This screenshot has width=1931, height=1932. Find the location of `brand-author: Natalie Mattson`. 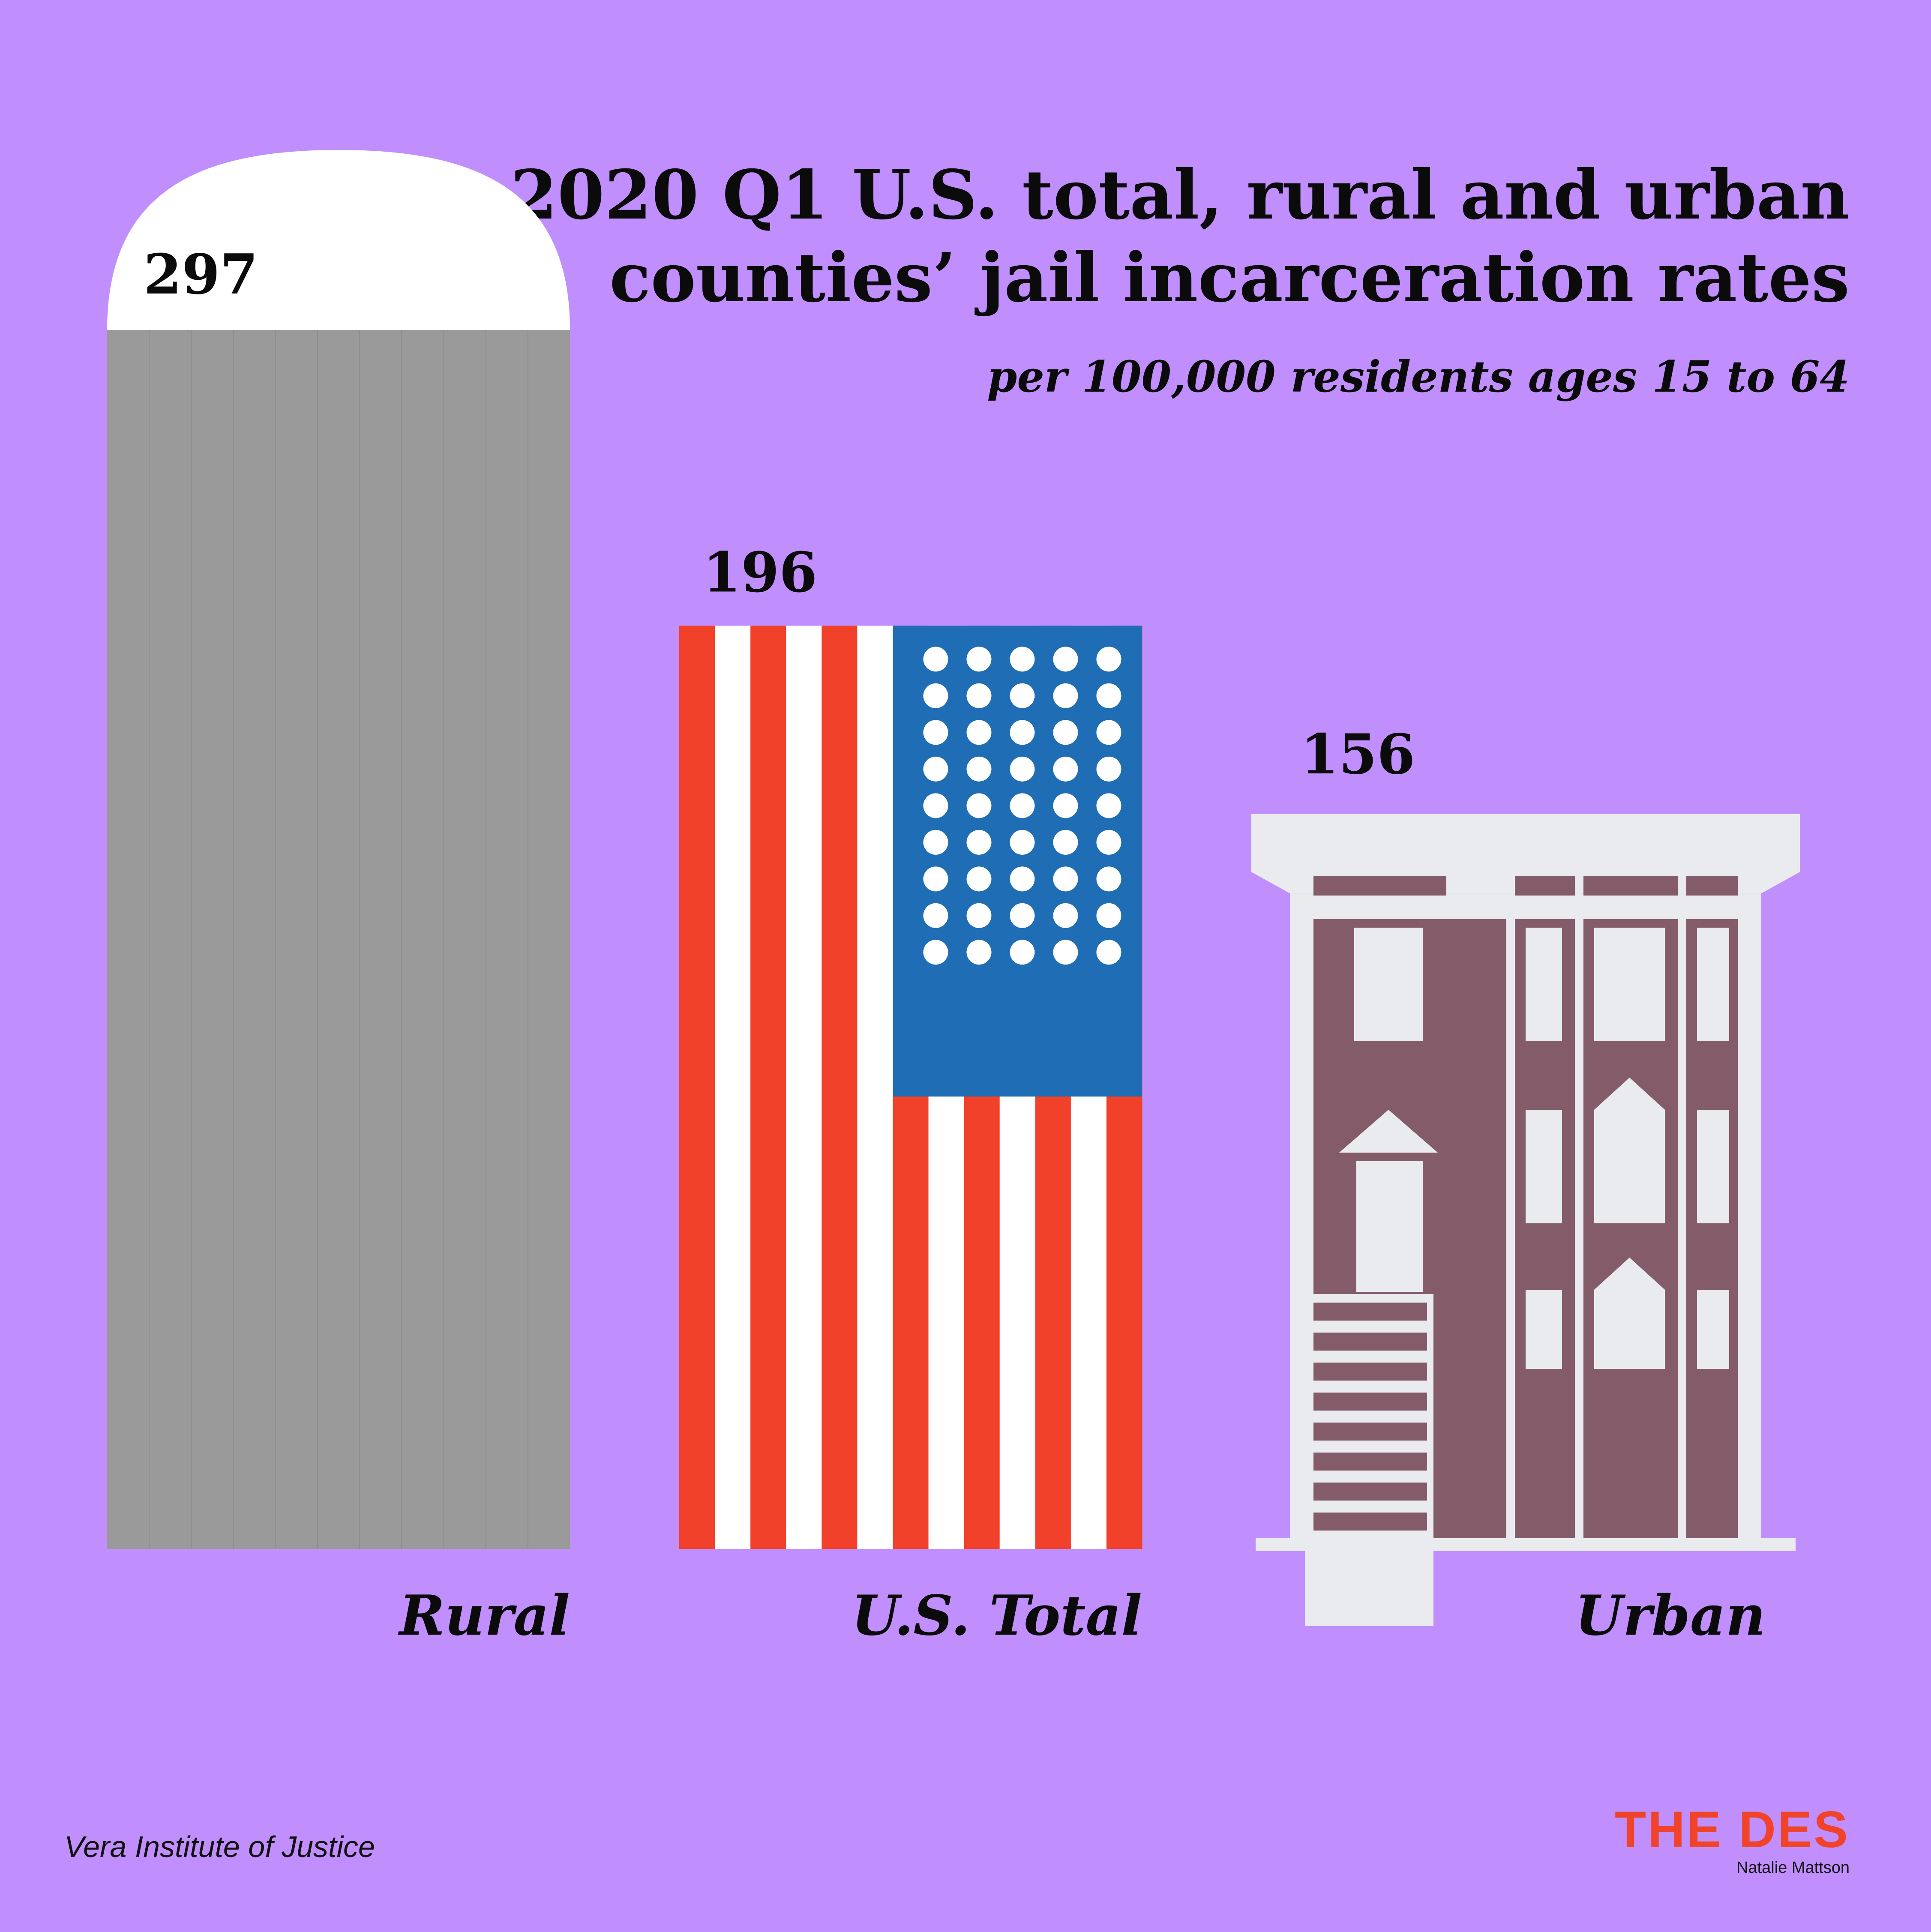

brand-author: Natalie Mattson is located at coordinates (1793, 1868).